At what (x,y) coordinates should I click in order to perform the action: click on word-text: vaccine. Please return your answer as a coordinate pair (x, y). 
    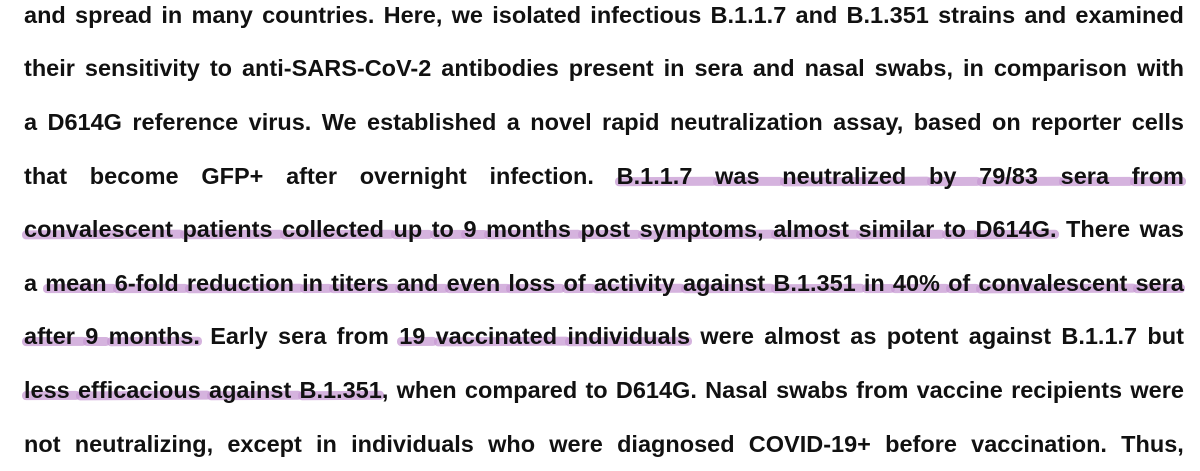
    Looking at the image, I should click on (960, 390).